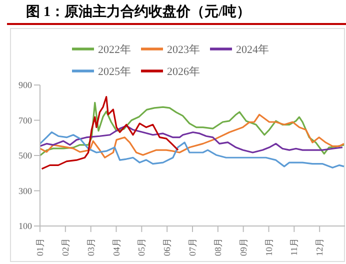 The image size is (346, 264). I want to click on legend-label: 2023年, so click(183, 50).